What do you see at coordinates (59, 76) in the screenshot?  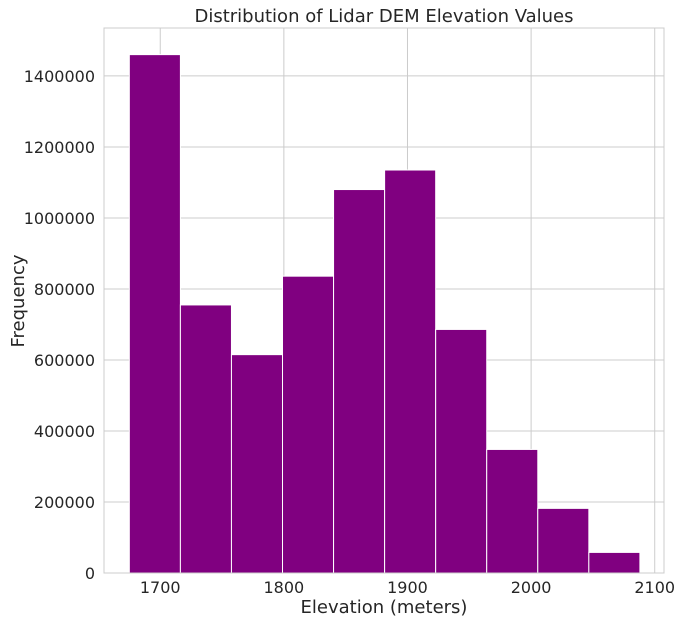 I see `y-tick-label: 1400000` at bounding box center [59, 76].